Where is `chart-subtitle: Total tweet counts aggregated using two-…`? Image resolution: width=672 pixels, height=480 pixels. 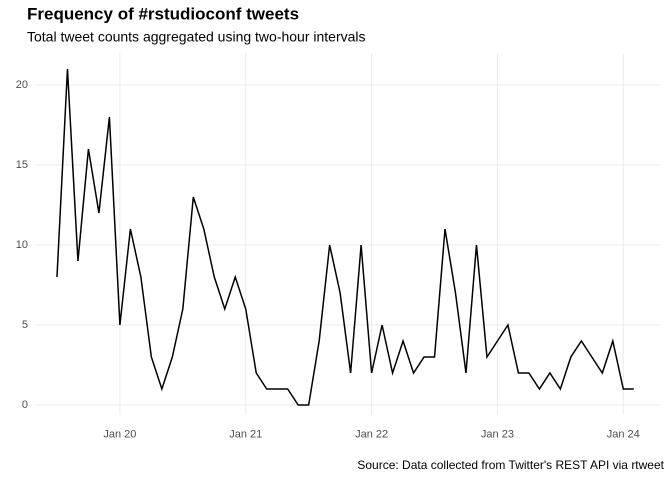 chart-subtitle: Total tweet counts aggregated using two-… is located at coordinates (196, 37).